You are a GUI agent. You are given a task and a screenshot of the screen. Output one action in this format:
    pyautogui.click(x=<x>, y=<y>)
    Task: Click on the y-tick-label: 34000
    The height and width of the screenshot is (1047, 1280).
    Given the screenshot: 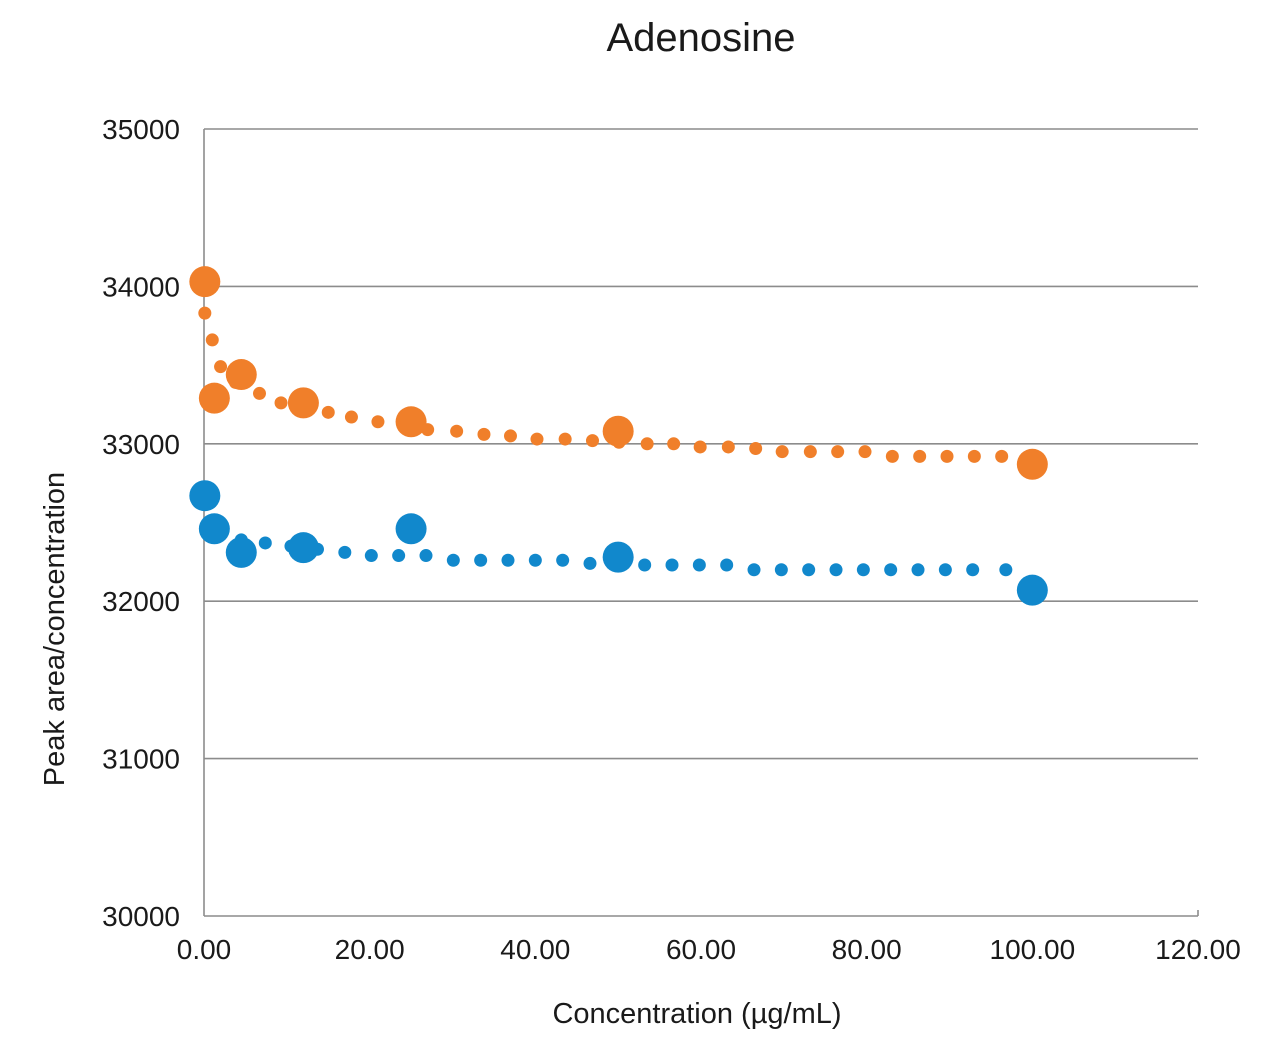 What is the action you would take?
    pyautogui.click(x=141, y=286)
    